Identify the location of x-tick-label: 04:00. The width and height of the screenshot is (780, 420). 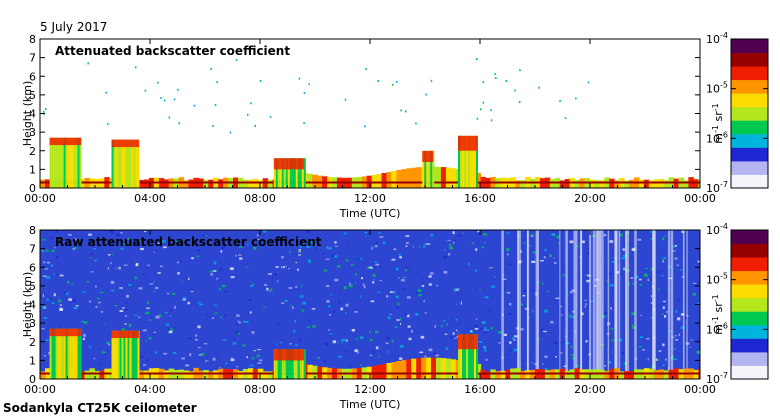
(150, 389).